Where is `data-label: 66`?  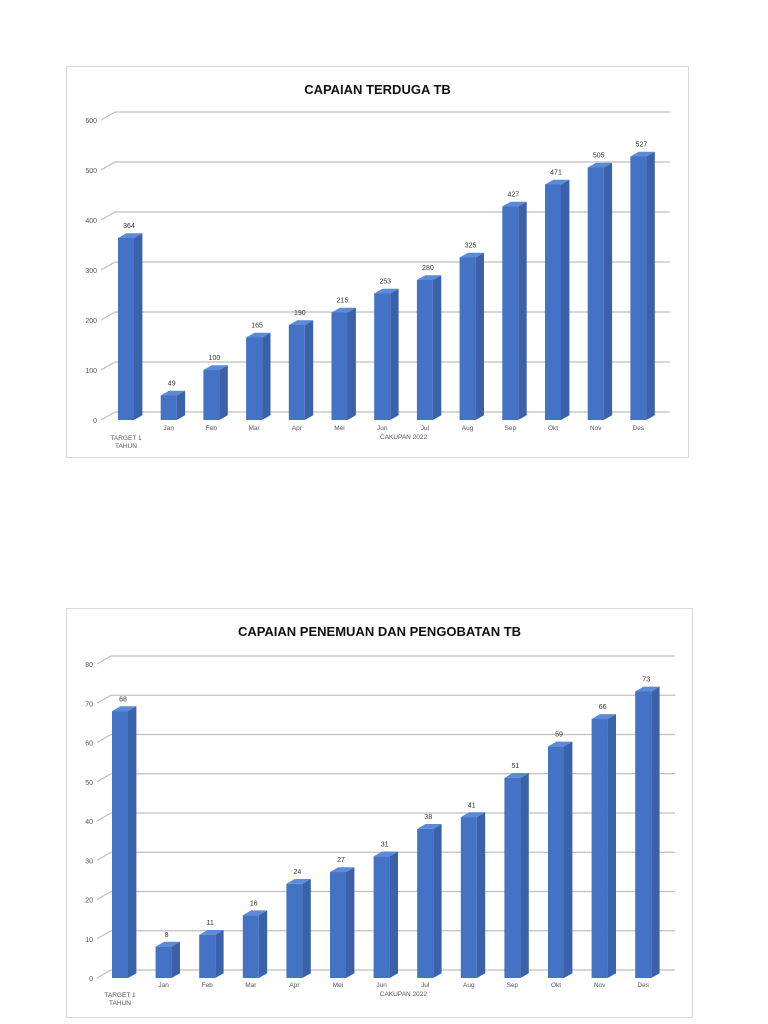
data-label: 66 is located at coordinates (603, 707).